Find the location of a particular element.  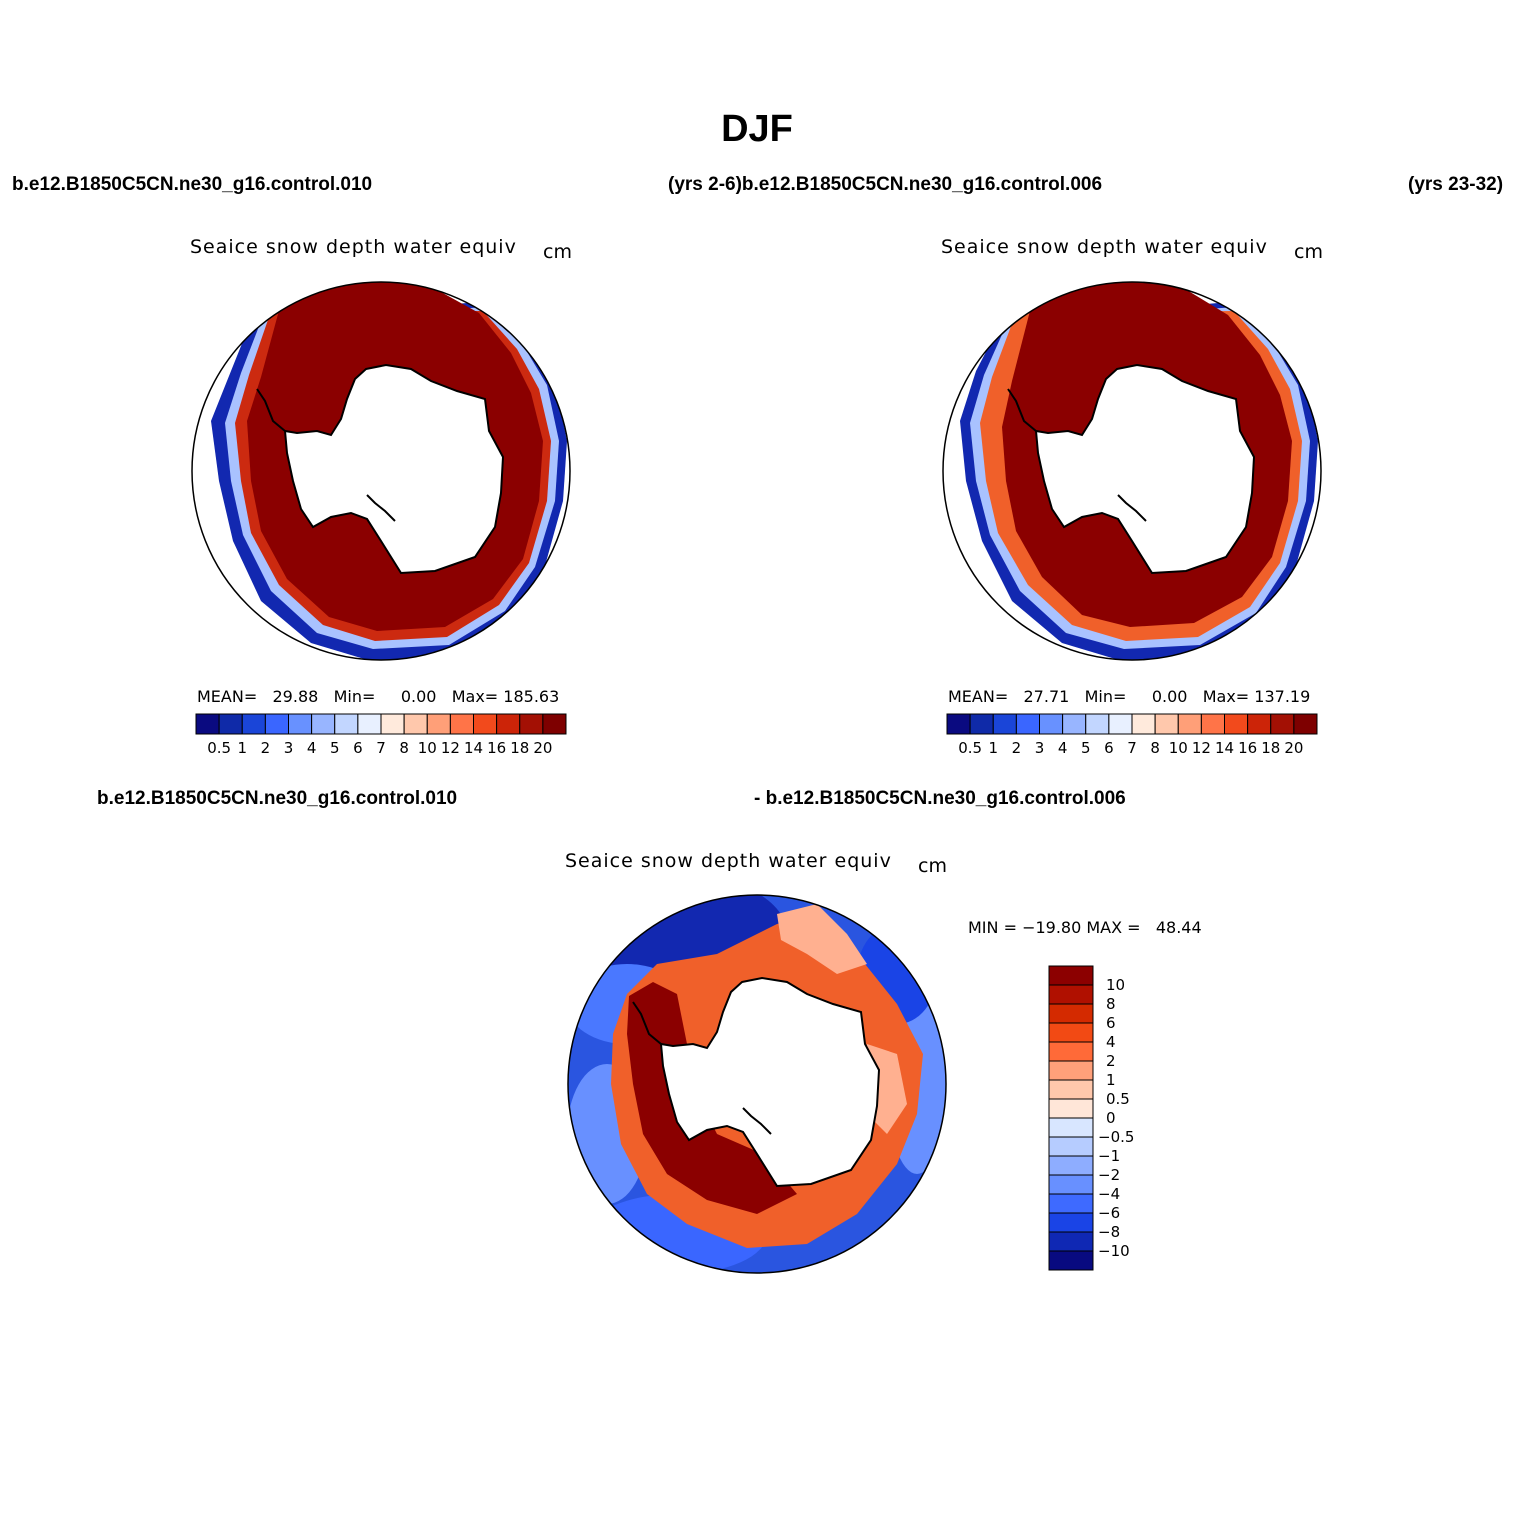

panel-1-colorbar-tick-label: 4 is located at coordinates (311, 748).